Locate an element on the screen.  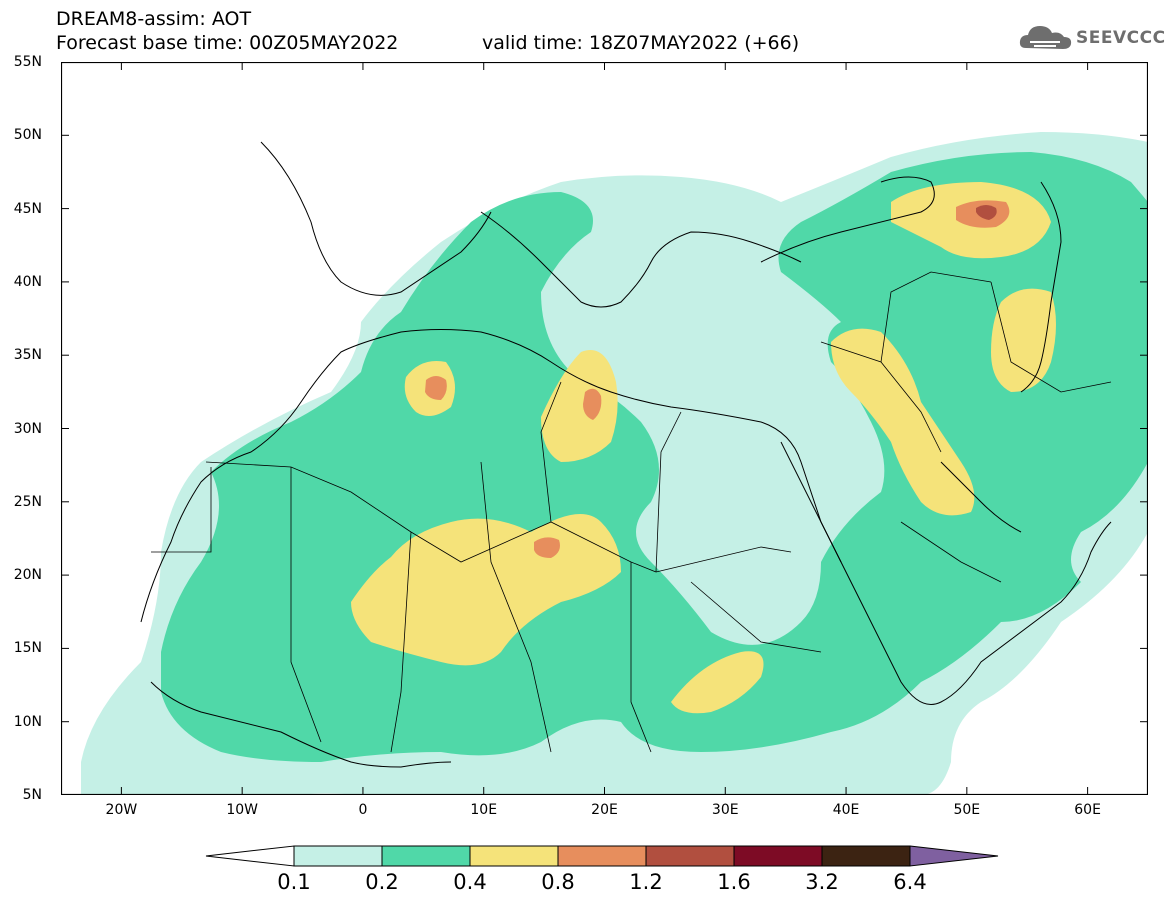
lon-tick-label: 60E is located at coordinates (1087, 810).